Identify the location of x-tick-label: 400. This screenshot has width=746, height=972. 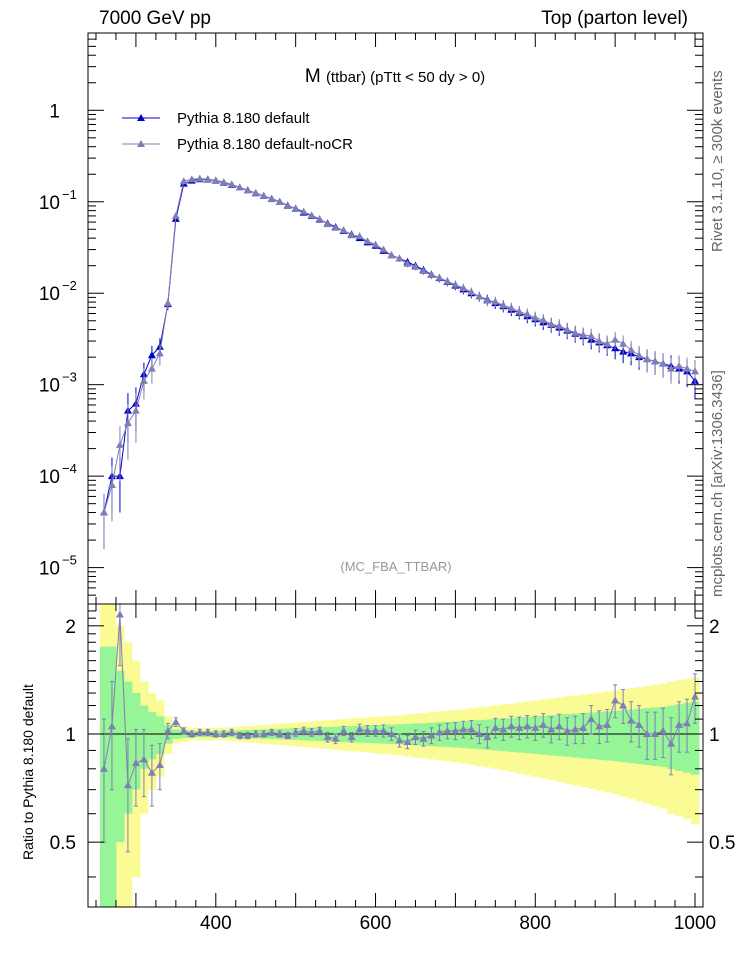
(216, 923).